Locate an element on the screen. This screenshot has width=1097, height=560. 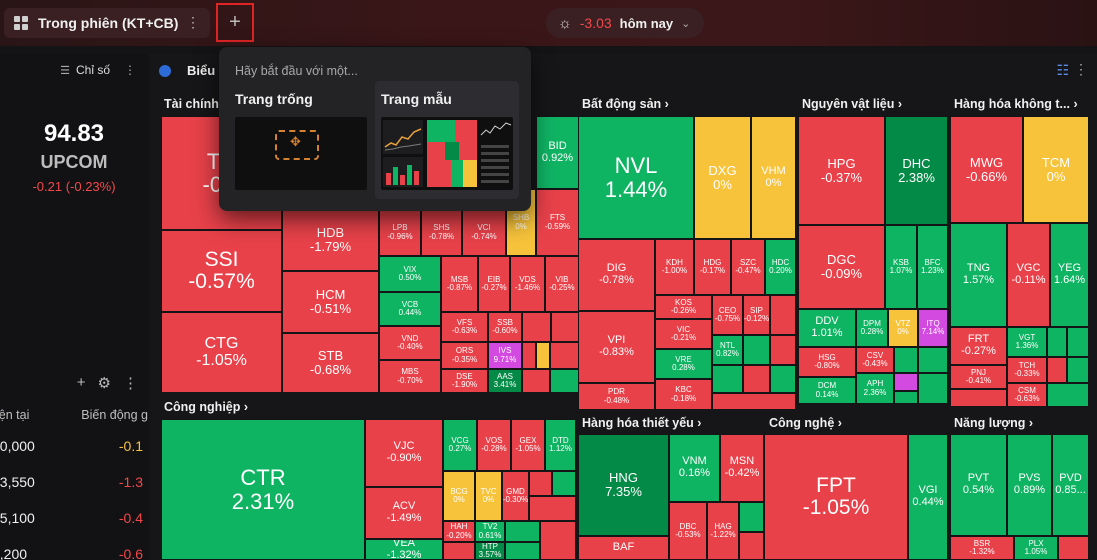
heatmap-tile-hag: HAG -1.22% is located at coordinates (723, 531).